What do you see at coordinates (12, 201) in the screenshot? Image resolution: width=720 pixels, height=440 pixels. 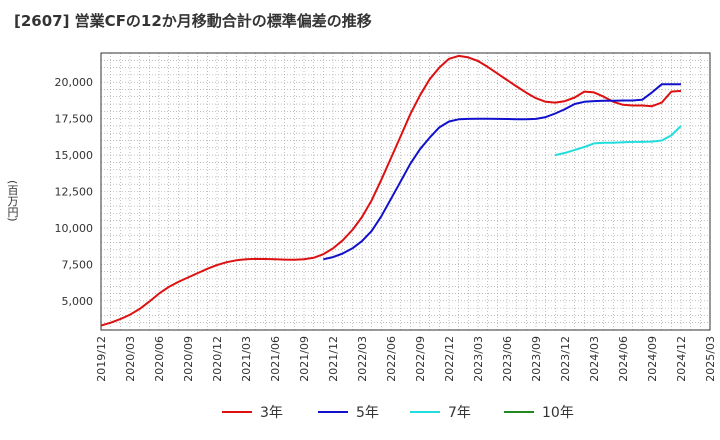 I see `y-axis-label: (百万円)` at bounding box center [12, 201].